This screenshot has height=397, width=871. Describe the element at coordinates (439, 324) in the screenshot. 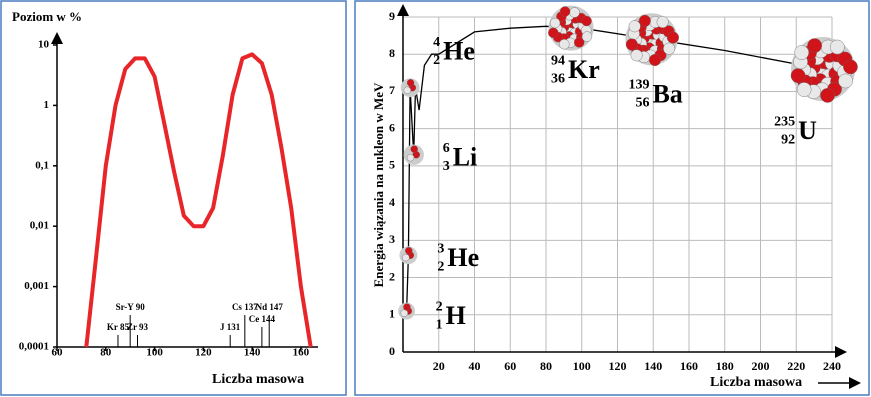

I see `atomic-number: 1` at that location.